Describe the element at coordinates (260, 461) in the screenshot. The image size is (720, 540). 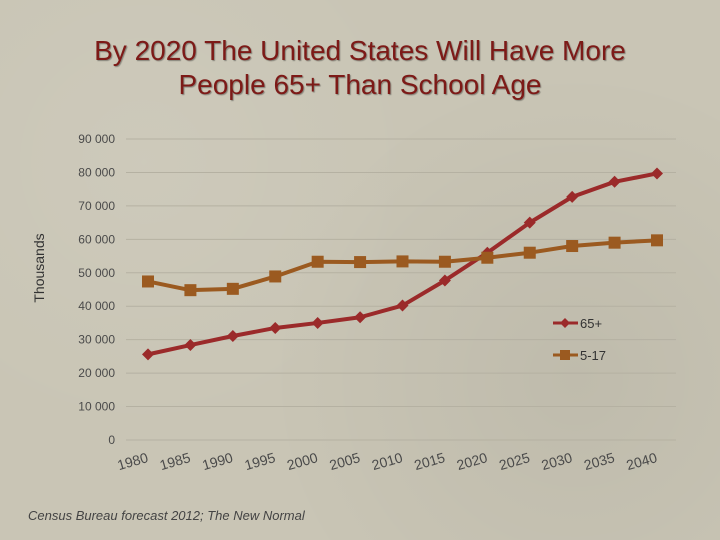
I see `x-tick-label: 1995` at that location.